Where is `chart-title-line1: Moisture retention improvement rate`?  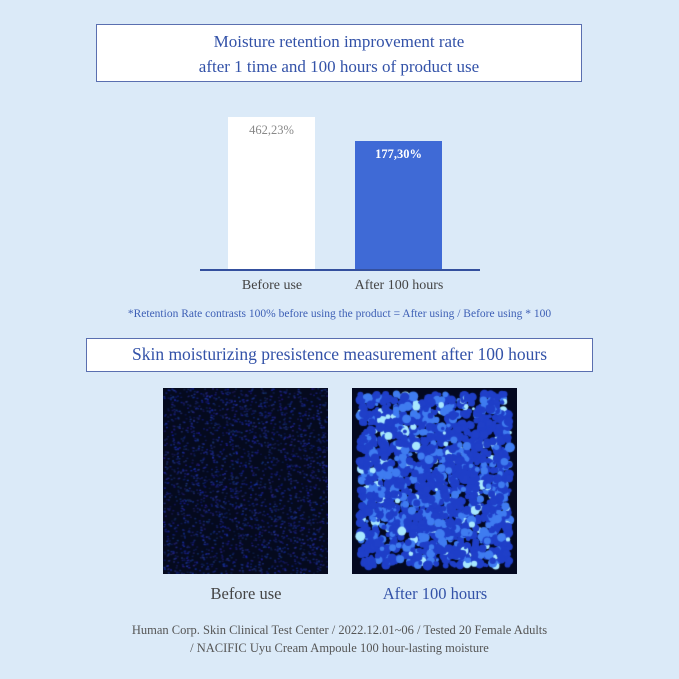 chart-title-line1: Moisture retention improvement rate is located at coordinates (339, 41).